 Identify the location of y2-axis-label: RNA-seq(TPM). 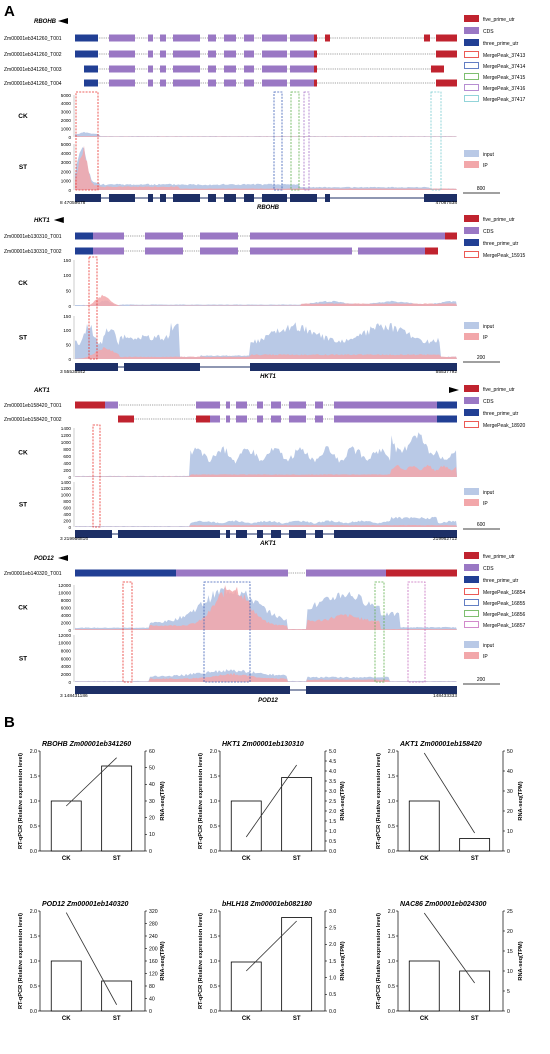
(163, 960).